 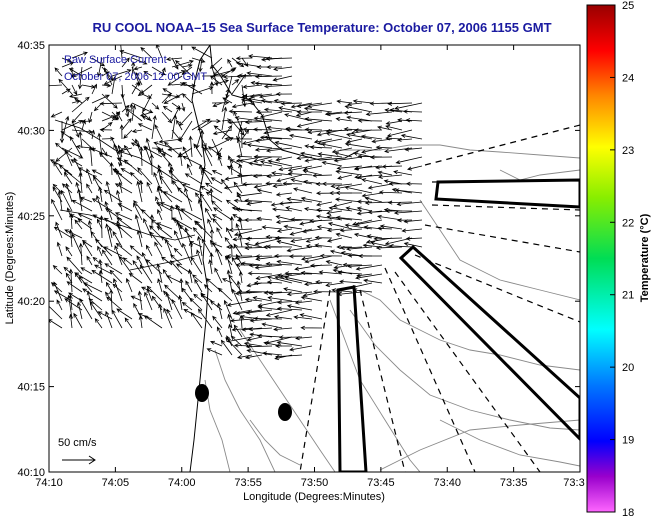 I want to click on y-tick-label: 40:20, so click(x=31, y=302).